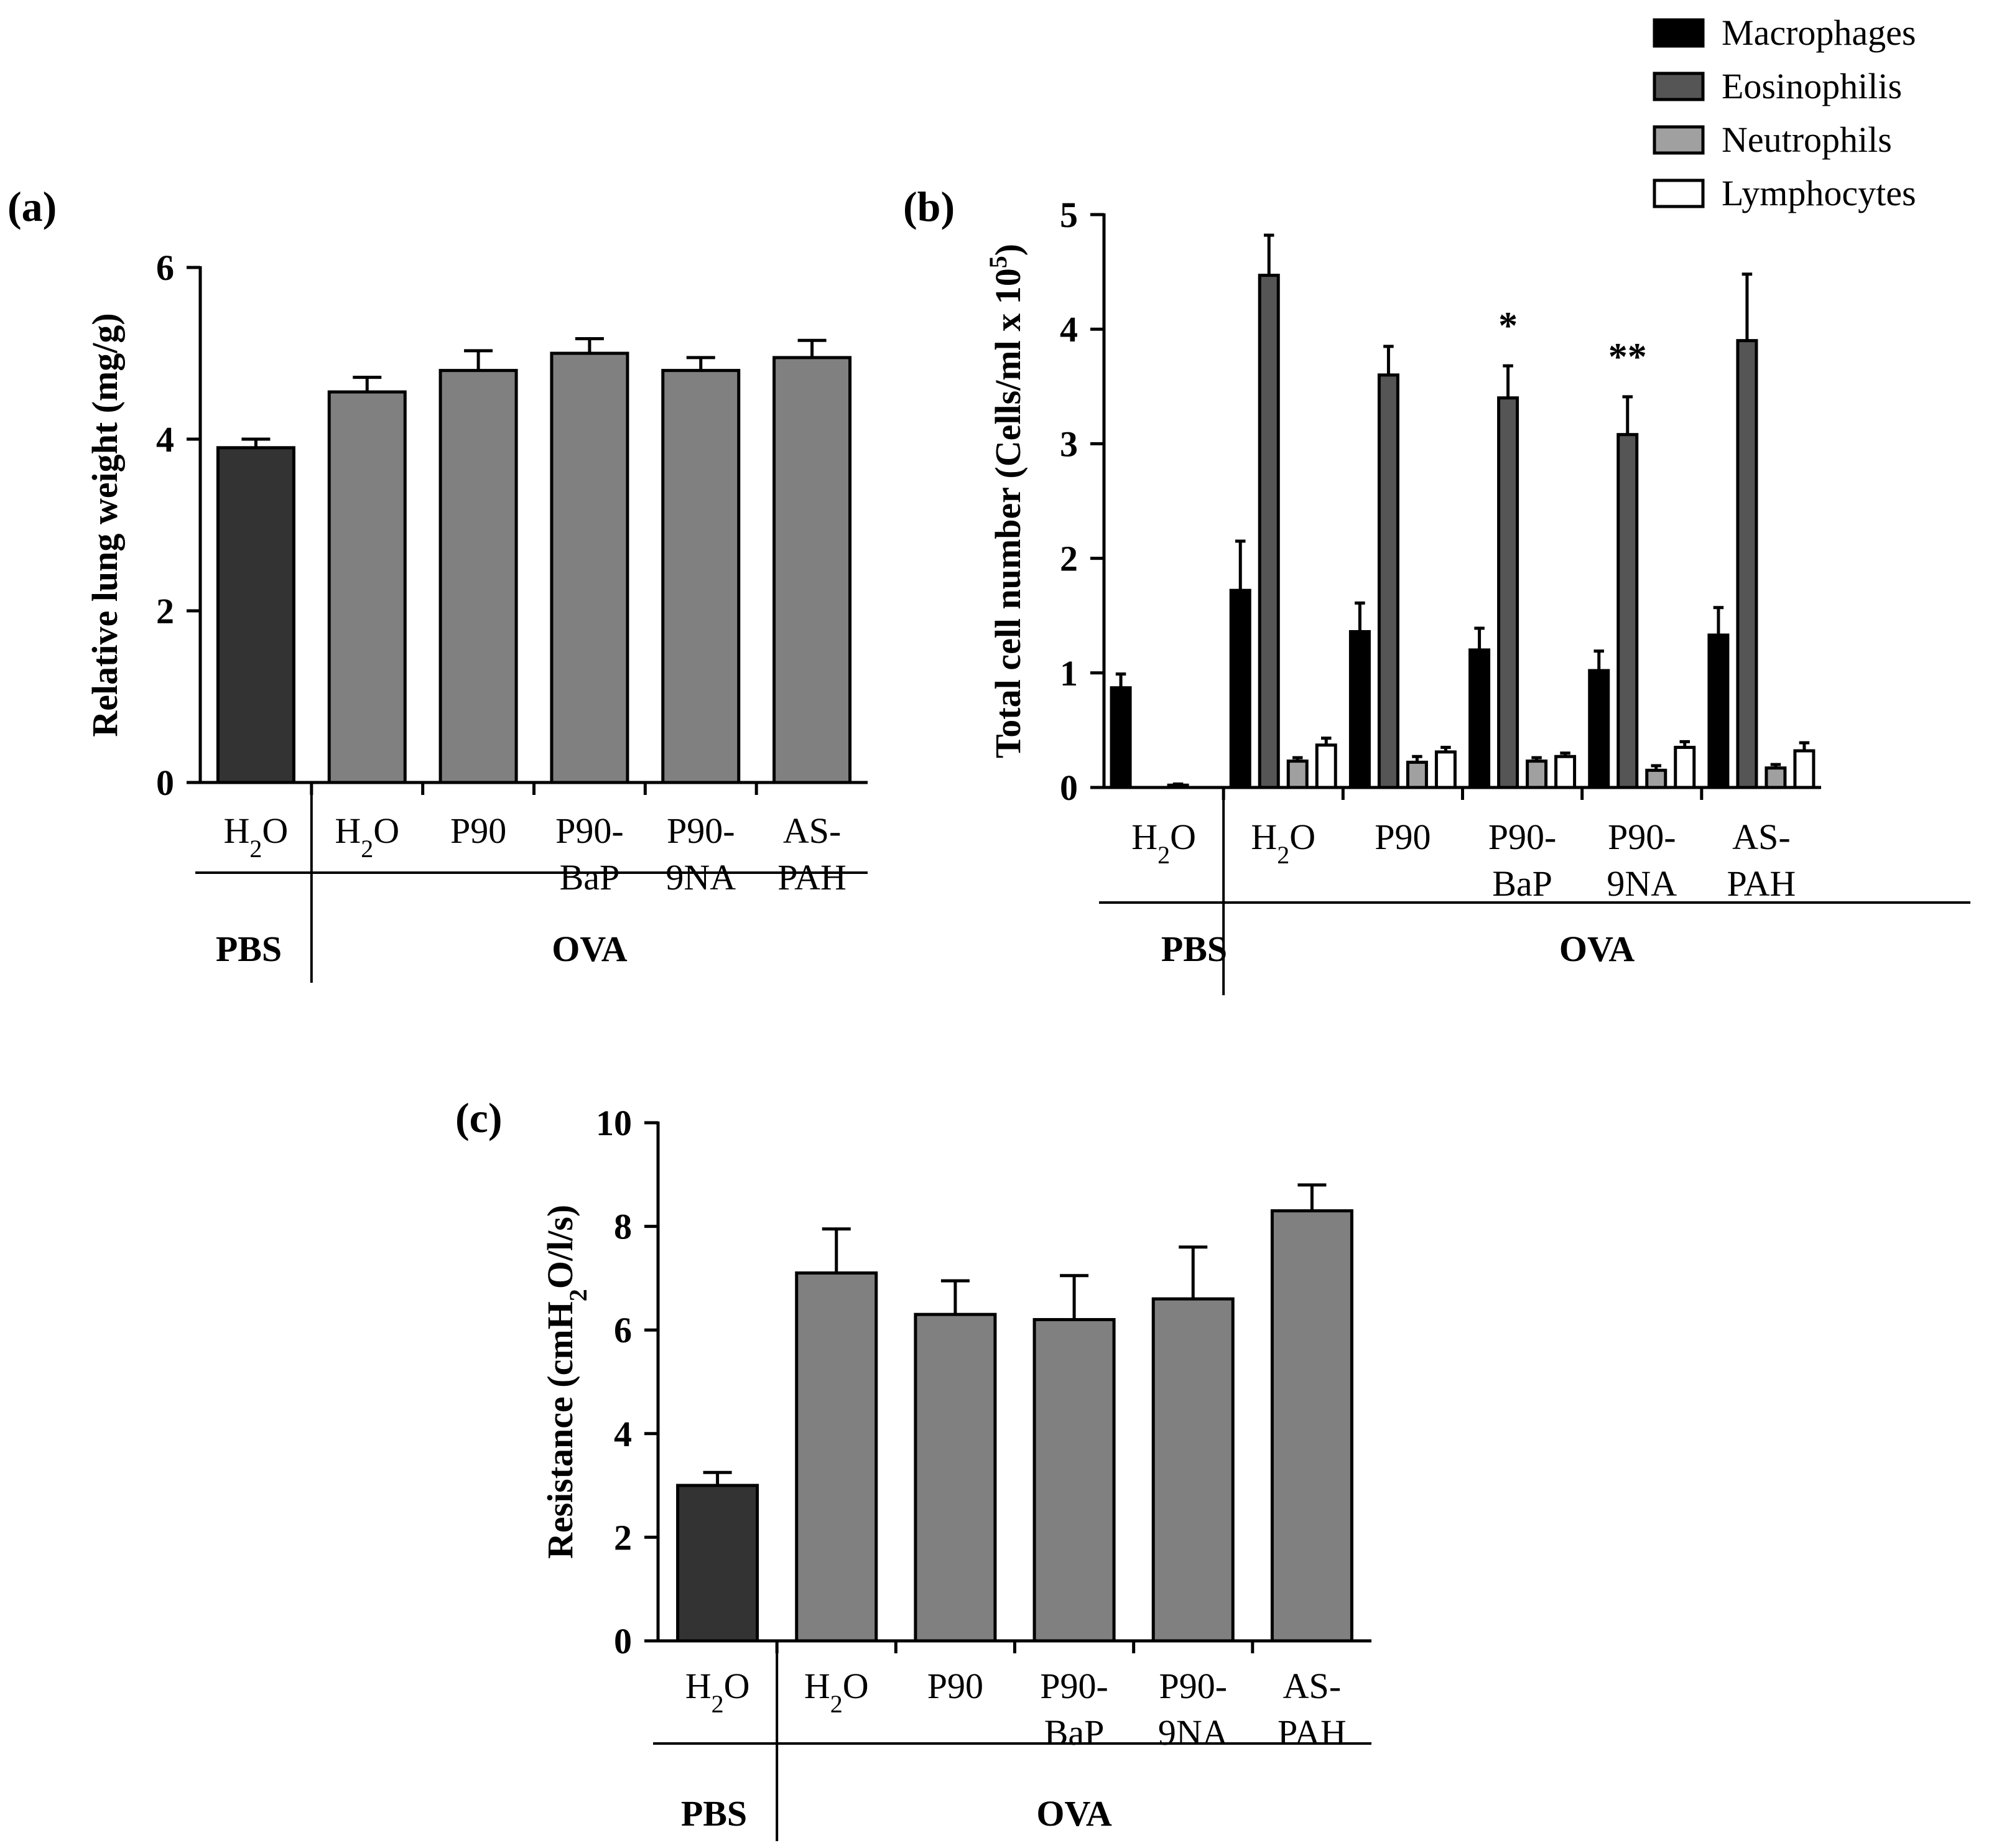 The width and height of the screenshot is (1999, 1848). I want to click on y-axis-label-text: Relative lung weight (mg/g), so click(105, 524).